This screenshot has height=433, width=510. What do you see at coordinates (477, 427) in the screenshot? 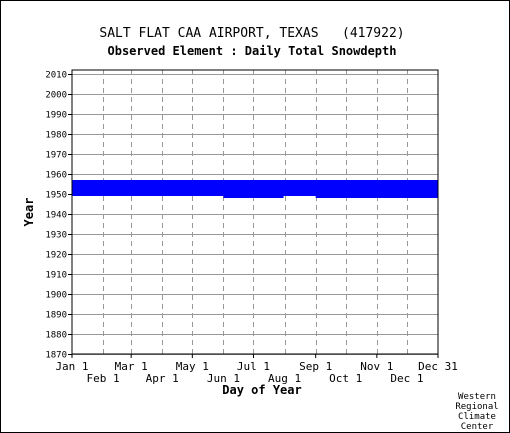
I see `credit-line-4: Center` at bounding box center [477, 427].